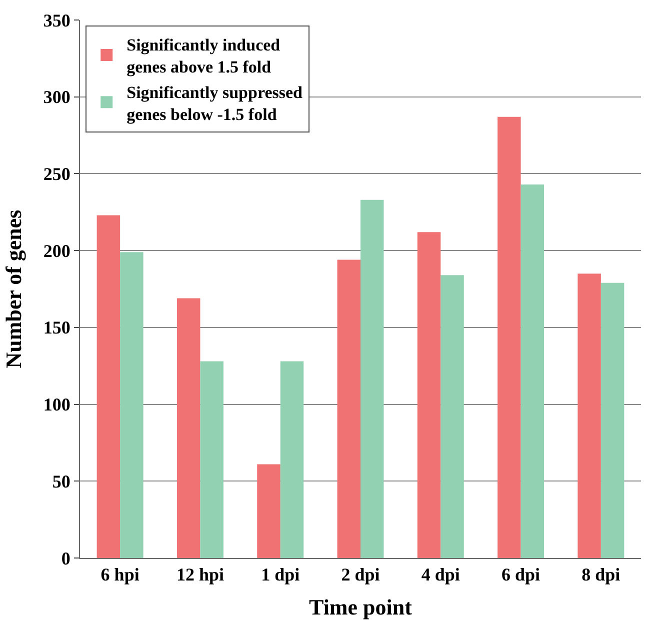  Describe the element at coordinates (361, 607) in the screenshot. I see `x-axis-title: Time point` at that location.